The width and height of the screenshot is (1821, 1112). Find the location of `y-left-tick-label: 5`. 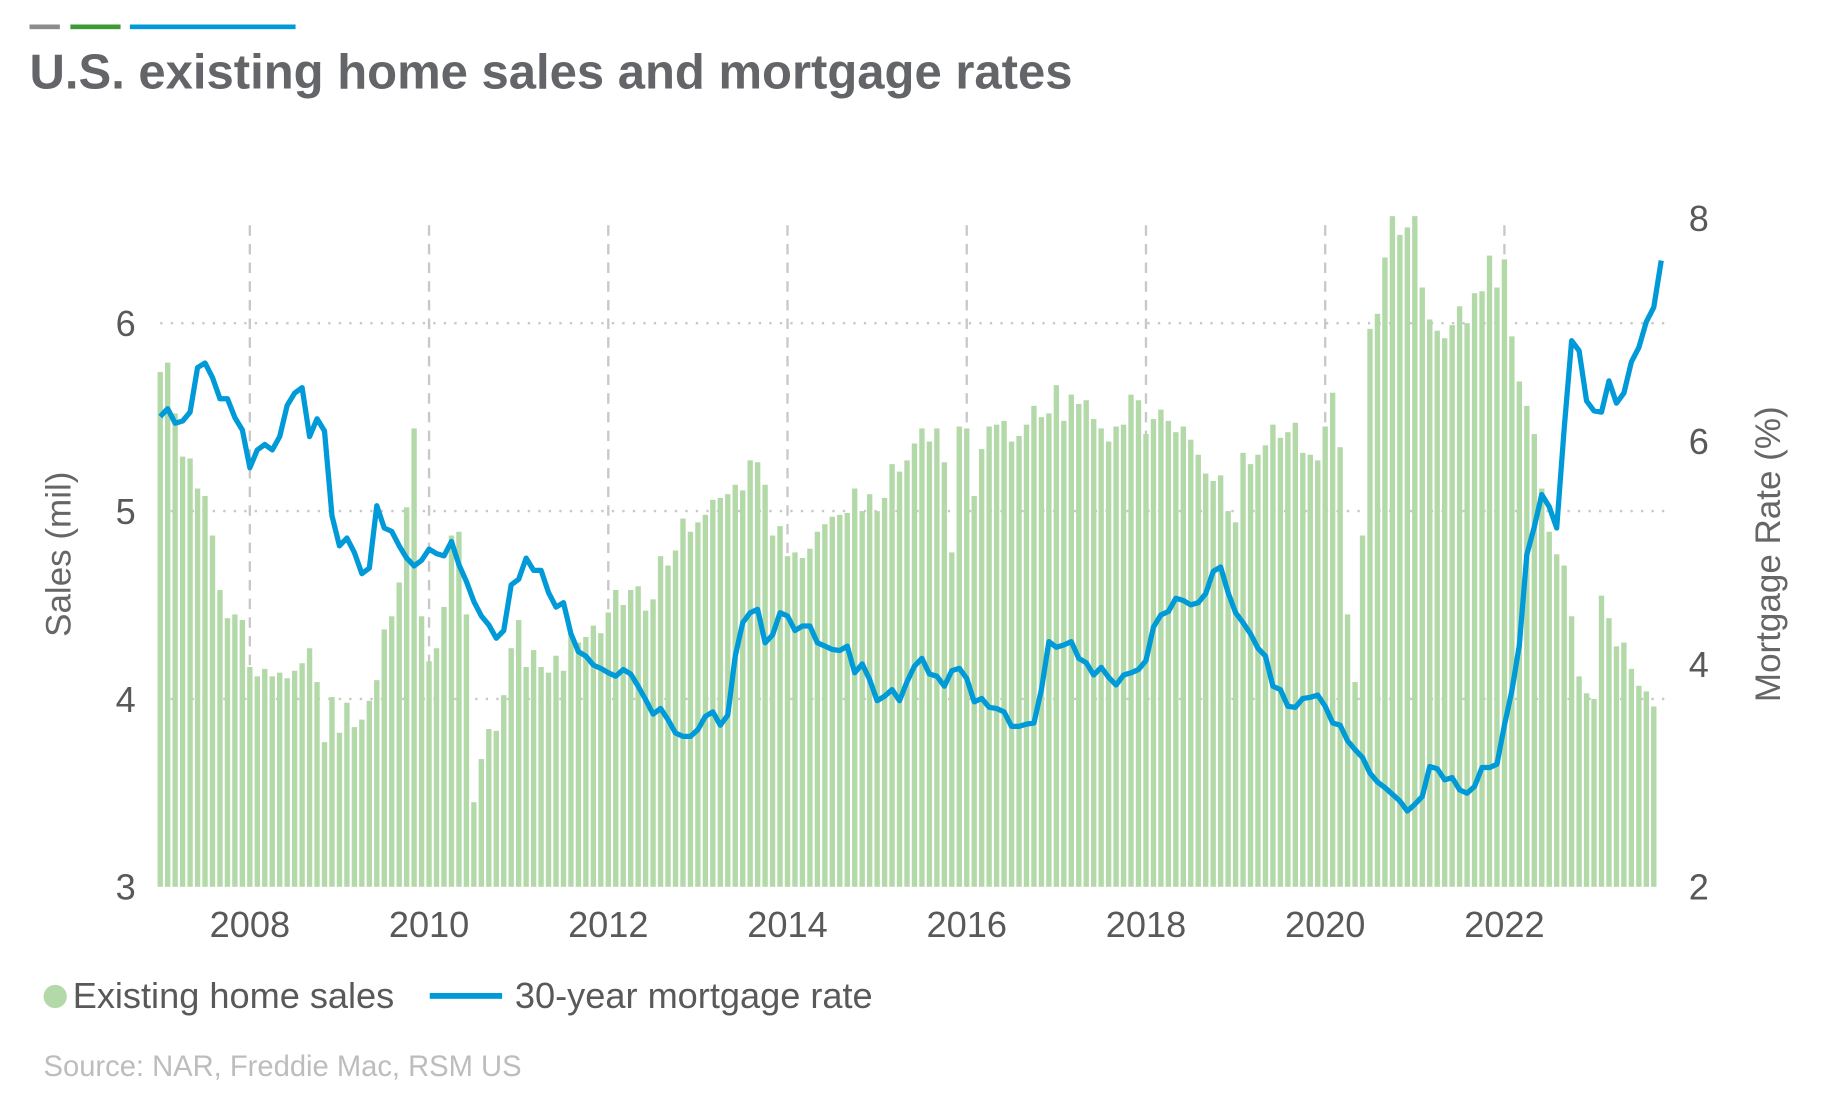

y-left-tick-label: 5 is located at coordinates (126, 511).